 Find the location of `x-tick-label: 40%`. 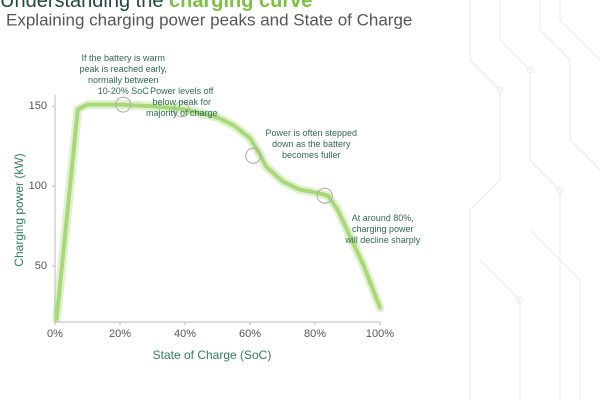

x-tick-label: 40% is located at coordinates (185, 334).